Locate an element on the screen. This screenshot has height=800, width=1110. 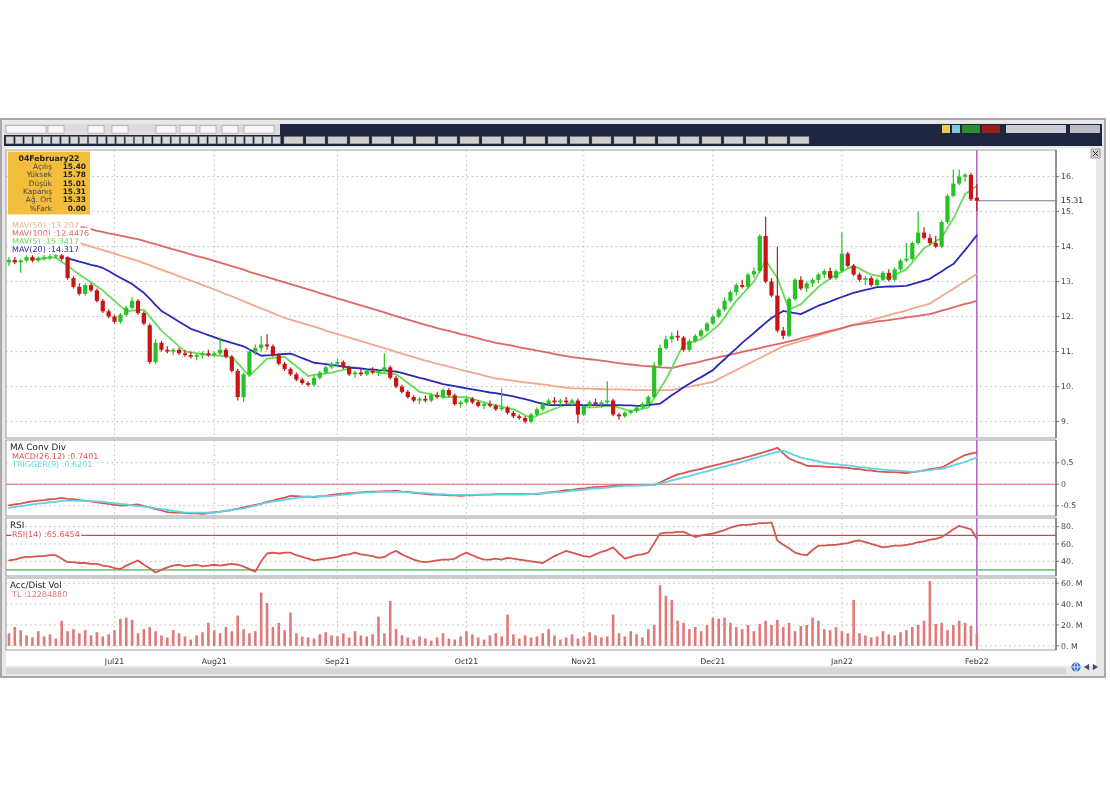
line-series is located at coordinates (493, 547).